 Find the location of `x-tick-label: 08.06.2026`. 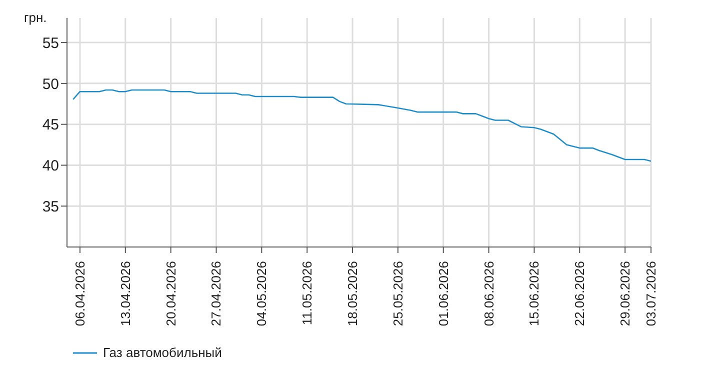

x-tick-label: 08.06.2026 is located at coordinates (488, 293).